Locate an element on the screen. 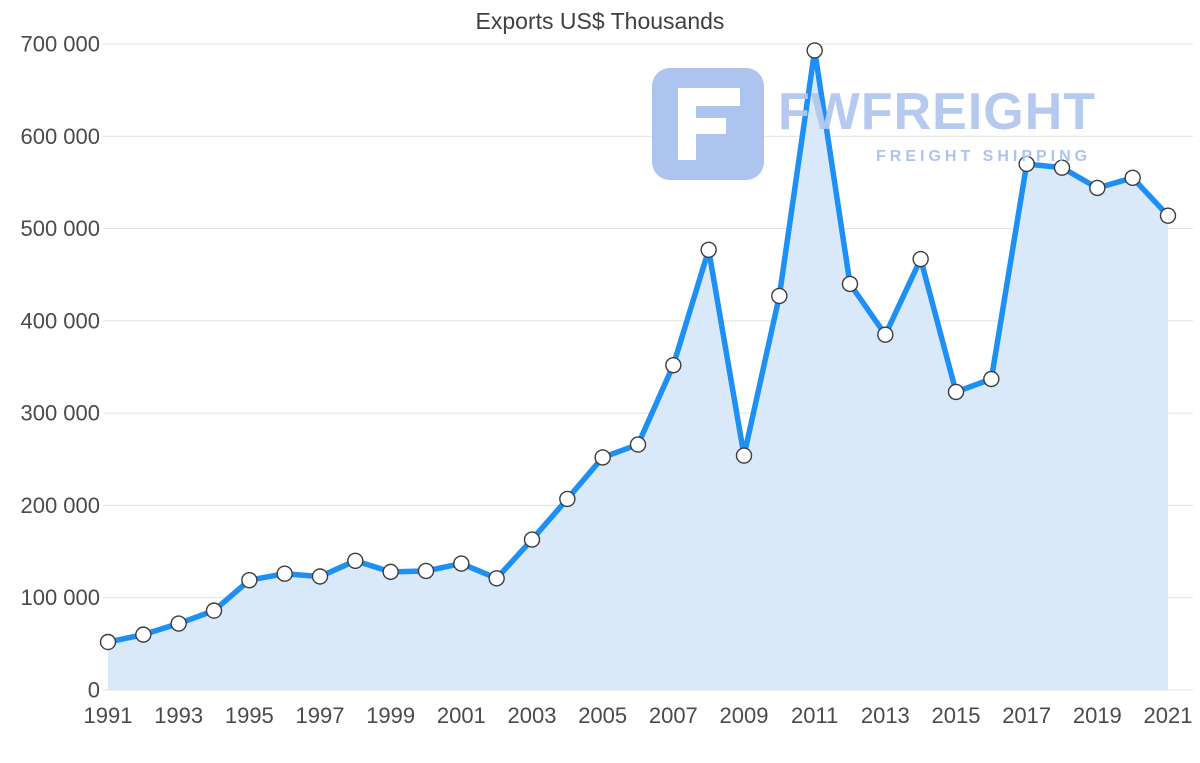  x-axis-tick-label: 2019 is located at coordinates (1097, 715).